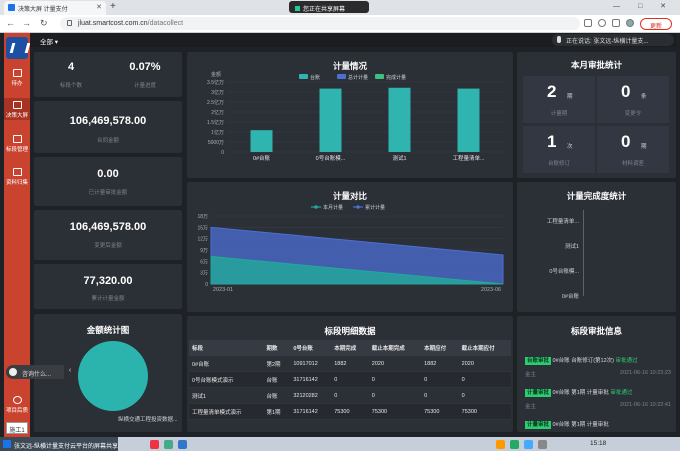 Image resolution: width=680 pixels, height=451 pixels. Describe the element at coordinates (633, 149) in the screenshot. I see `monthly-stat-card: 0 期材料调差` at that location.